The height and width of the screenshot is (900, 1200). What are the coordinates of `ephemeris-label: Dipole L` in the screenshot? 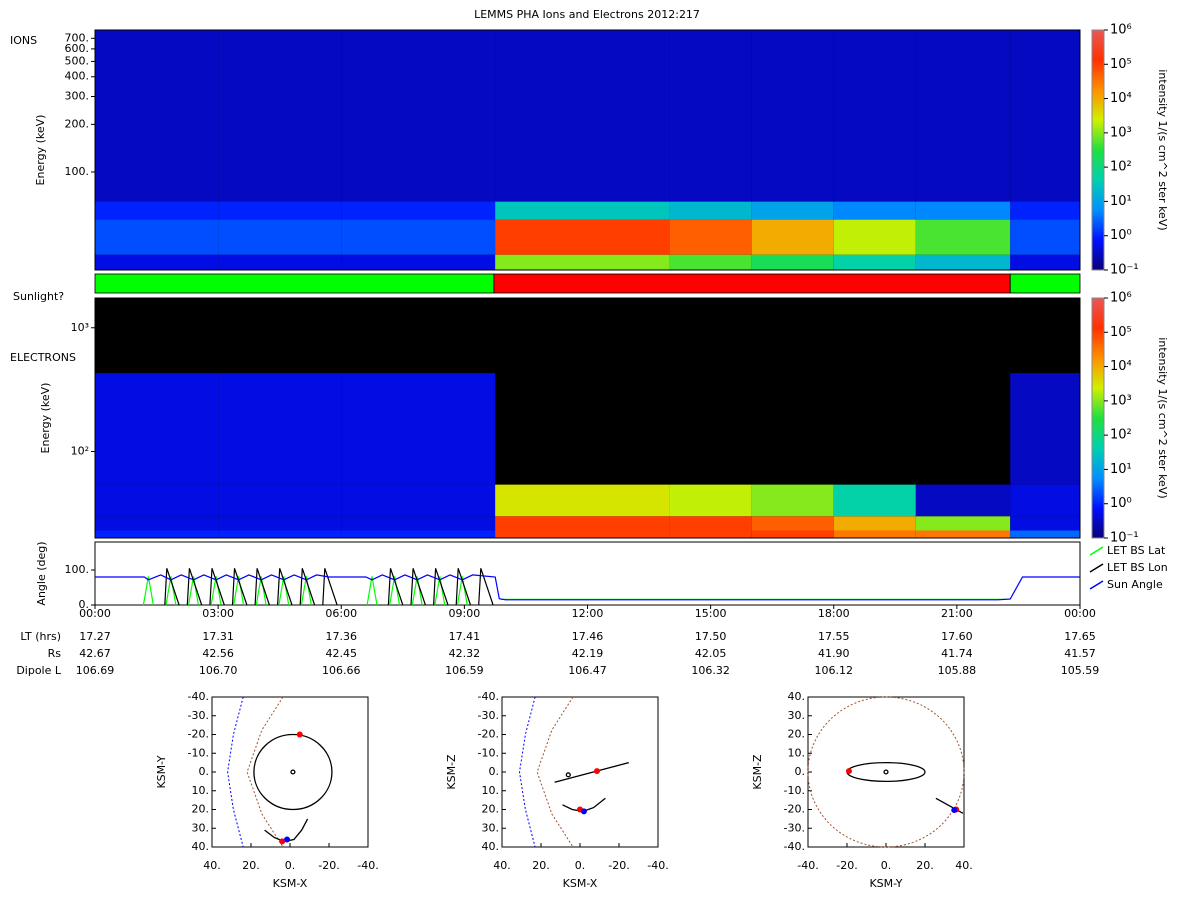 It's located at (39, 670).